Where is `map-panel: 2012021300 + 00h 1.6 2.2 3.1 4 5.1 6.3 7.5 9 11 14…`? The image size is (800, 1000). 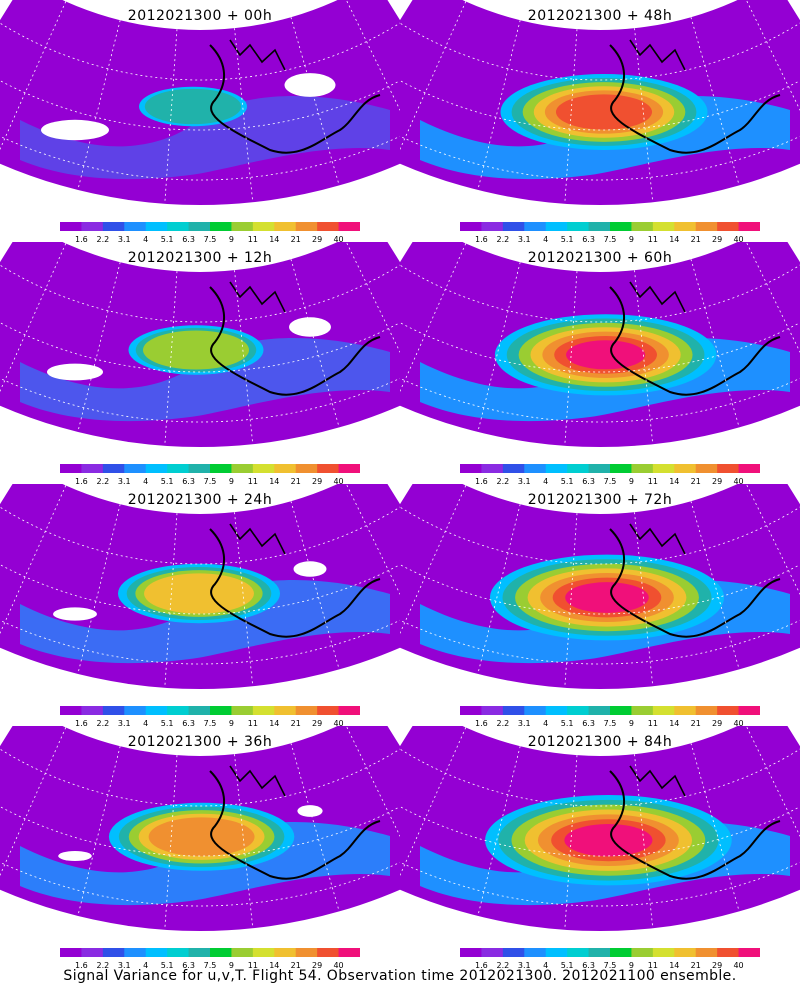
map-panel: 2012021300 + 00h 1.6 2.2 3.1 4 5.1 6.3 7.5 9 11 14… is located at coordinates (200, 122).